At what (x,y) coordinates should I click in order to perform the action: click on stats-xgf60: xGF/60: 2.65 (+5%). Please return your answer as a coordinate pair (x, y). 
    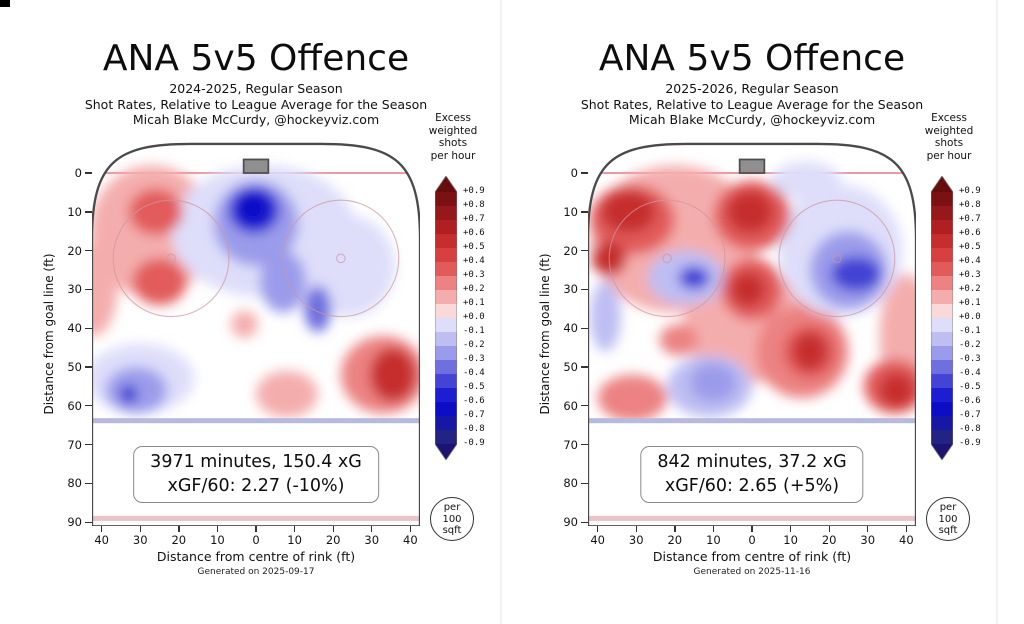
    Looking at the image, I should click on (752, 485).